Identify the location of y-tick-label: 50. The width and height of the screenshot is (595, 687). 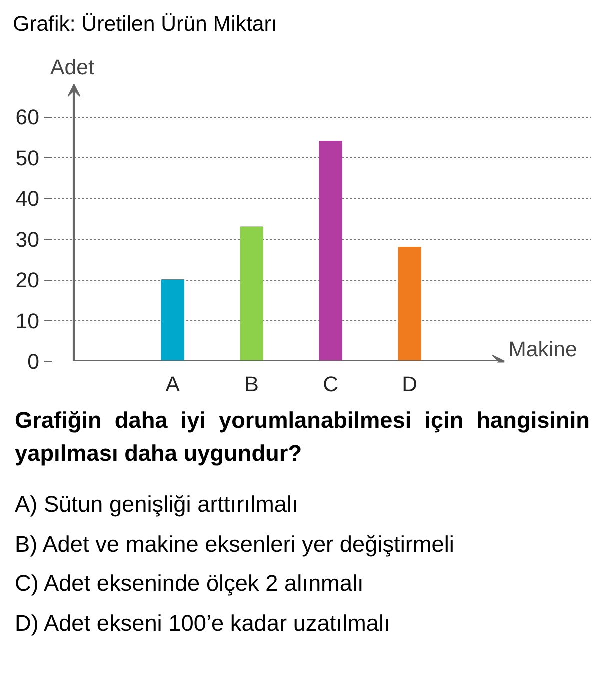
(28, 158).